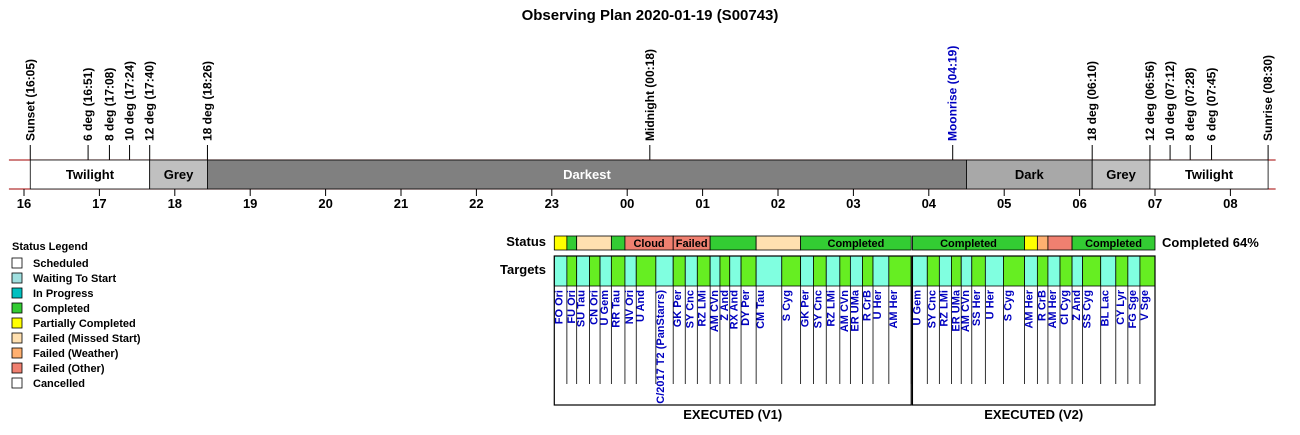 This screenshot has width=1300, height=435. What do you see at coordinates (572, 307) in the screenshot?
I see `target-name: FU Ori` at bounding box center [572, 307].